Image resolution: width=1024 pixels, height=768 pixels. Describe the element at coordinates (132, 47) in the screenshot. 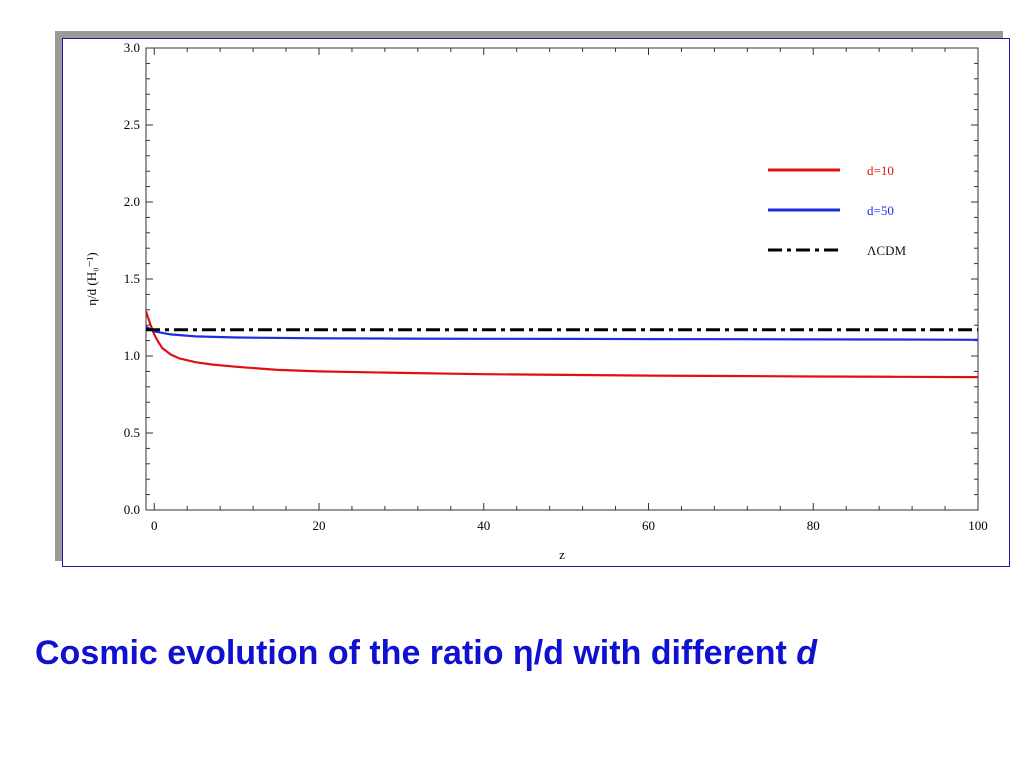

I see `y-tick-label: 3.0` at that location.